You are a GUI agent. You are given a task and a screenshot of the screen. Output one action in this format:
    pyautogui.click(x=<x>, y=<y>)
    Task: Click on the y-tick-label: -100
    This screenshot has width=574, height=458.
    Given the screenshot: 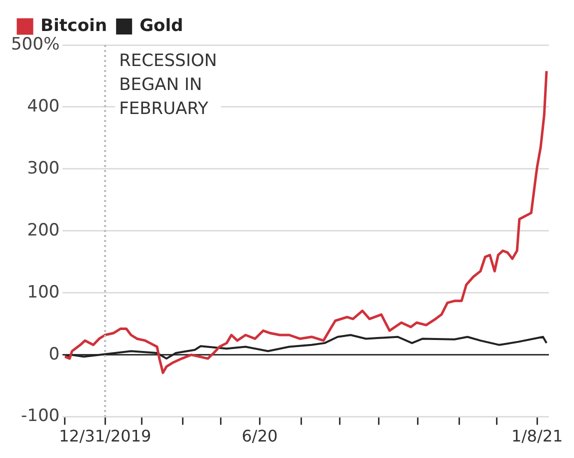 What is the action you would take?
    pyautogui.click(x=40, y=416)
    